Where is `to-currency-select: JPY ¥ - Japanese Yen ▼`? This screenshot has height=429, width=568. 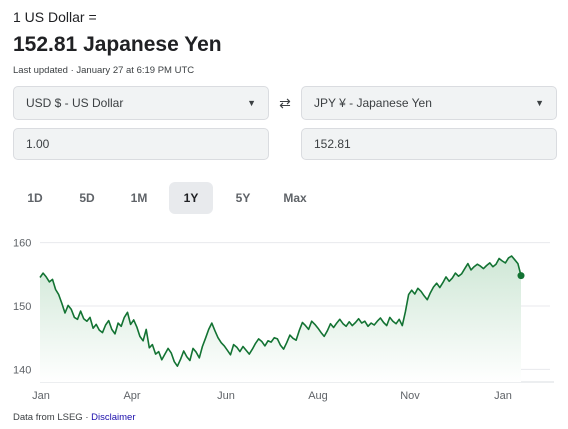 to-currency-select: JPY ¥ - Japanese Yen ▼ is located at coordinates (429, 103).